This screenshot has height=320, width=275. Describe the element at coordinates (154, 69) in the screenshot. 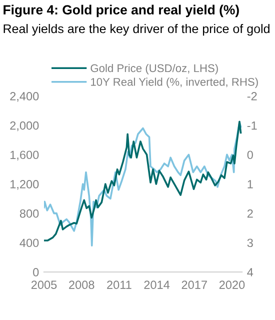

I see `legend-label: Gold Price (USD/oz, LHS)` at that location.